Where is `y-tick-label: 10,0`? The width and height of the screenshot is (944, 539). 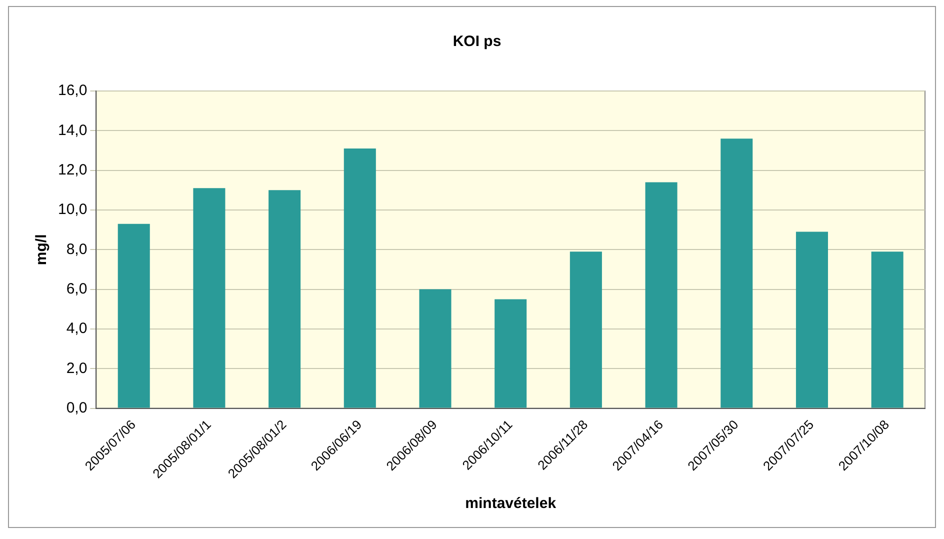
y-tick-label: 10,0 is located at coordinates (73, 209).